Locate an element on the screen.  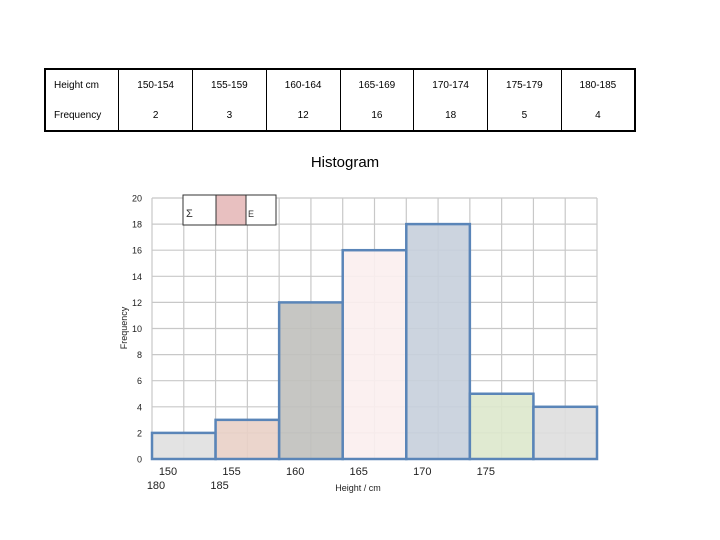
y-tick-label: 6 is located at coordinates (139, 381).